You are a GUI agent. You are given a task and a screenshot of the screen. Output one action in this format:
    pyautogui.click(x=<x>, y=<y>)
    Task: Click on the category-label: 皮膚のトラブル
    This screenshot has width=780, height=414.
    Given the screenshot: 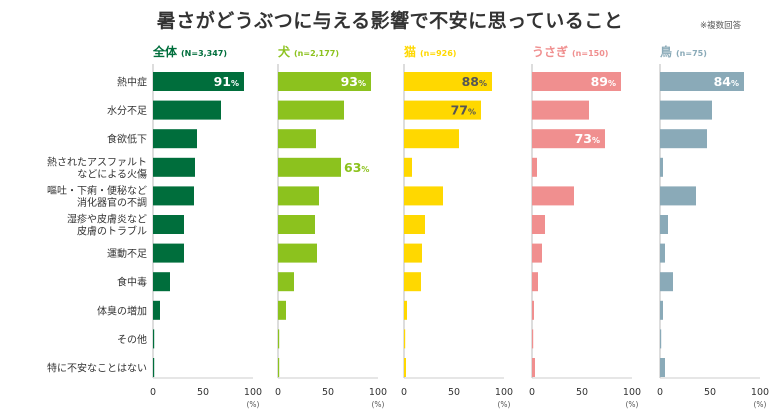 What is the action you would take?
    pyautogui.click(x=112, y=231)
    